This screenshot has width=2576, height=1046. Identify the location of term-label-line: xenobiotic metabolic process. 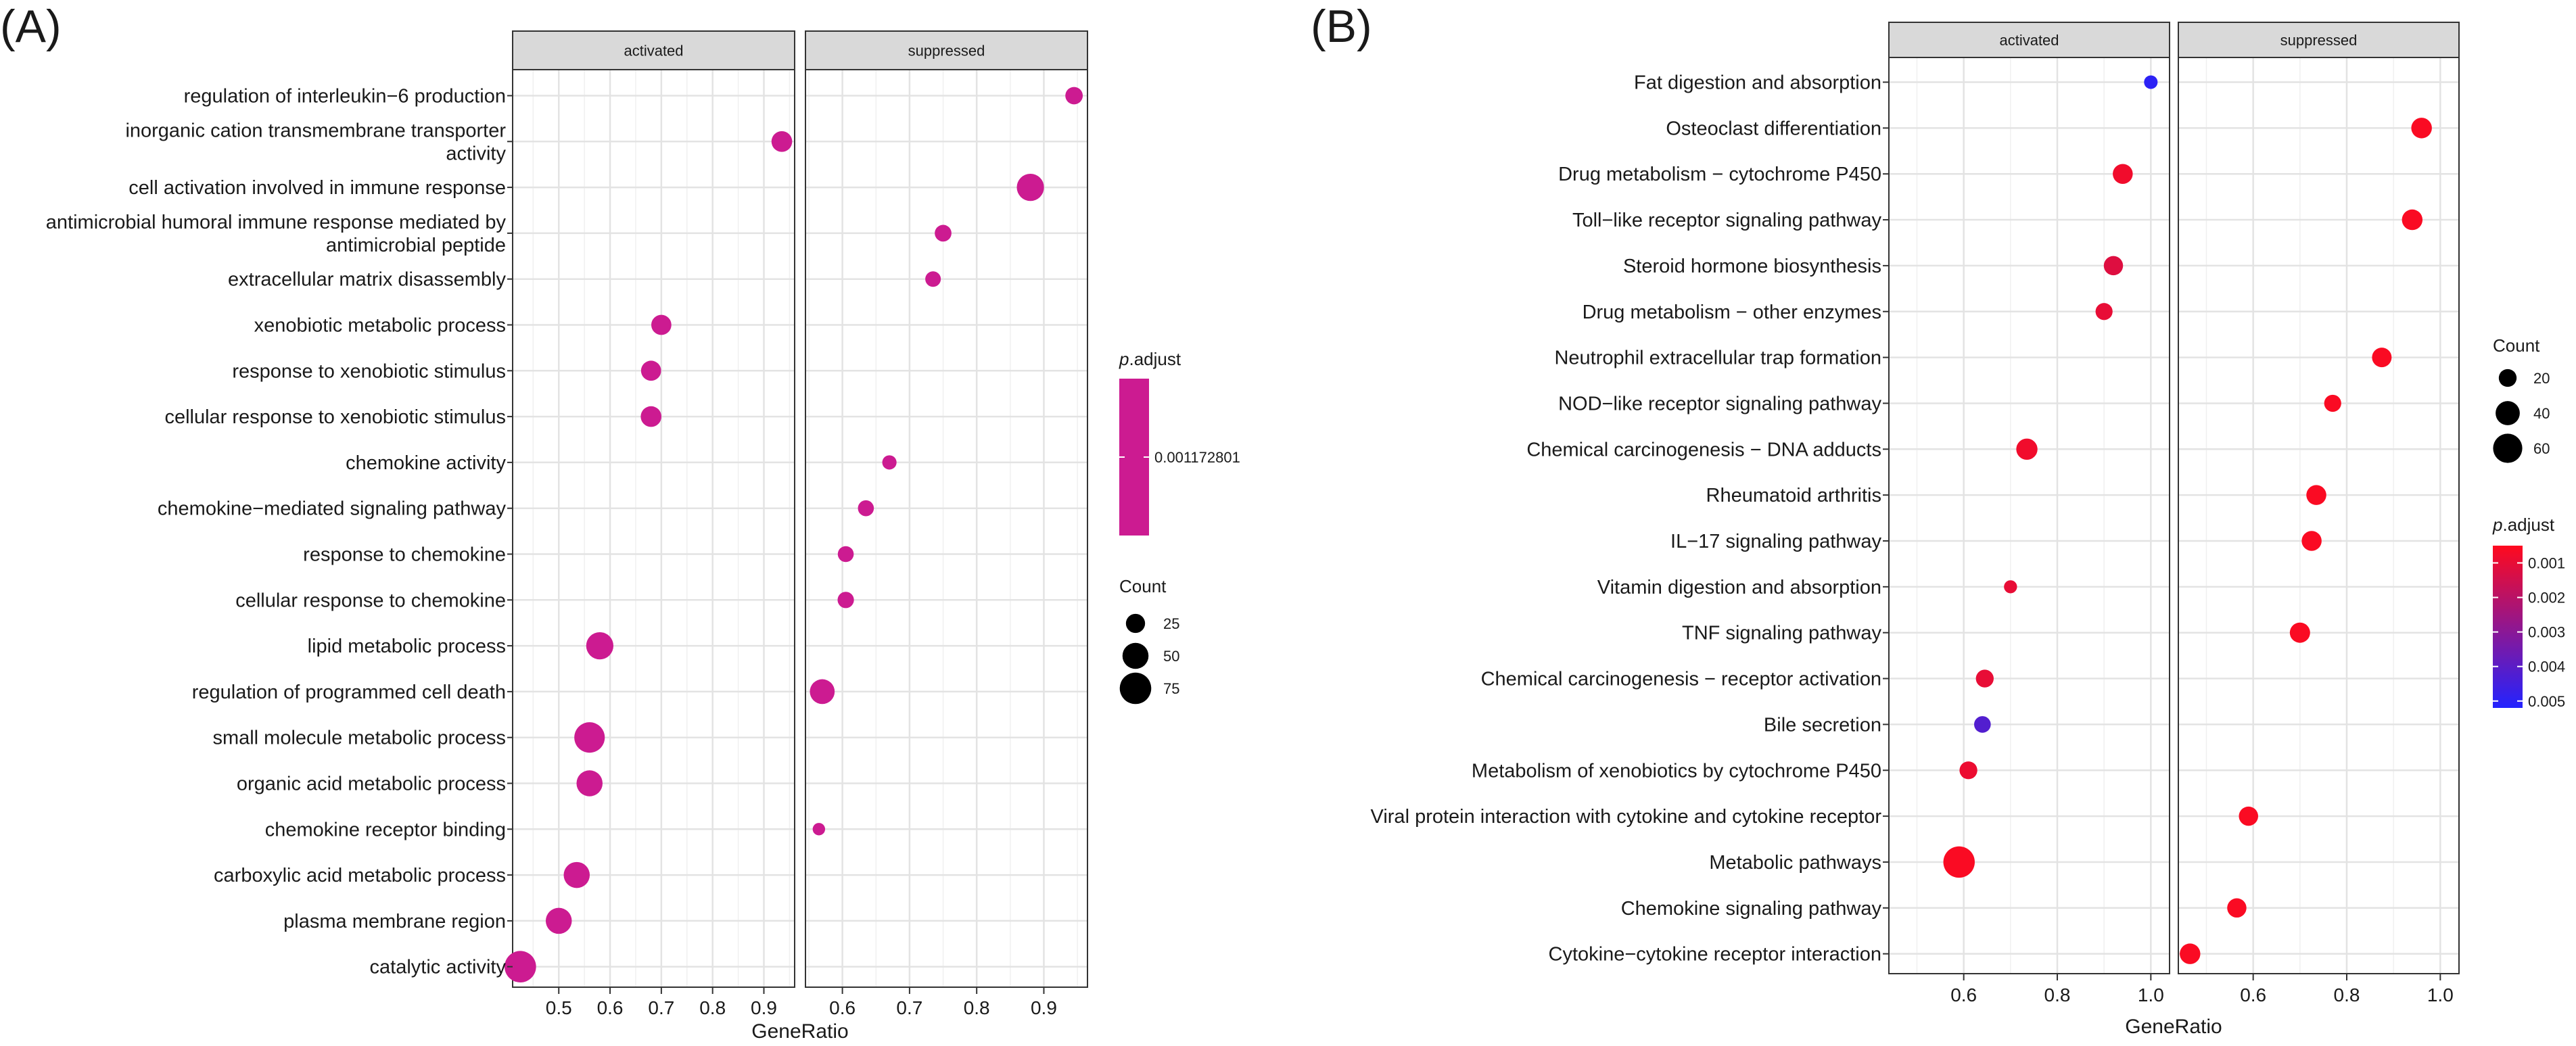
(380, 326).